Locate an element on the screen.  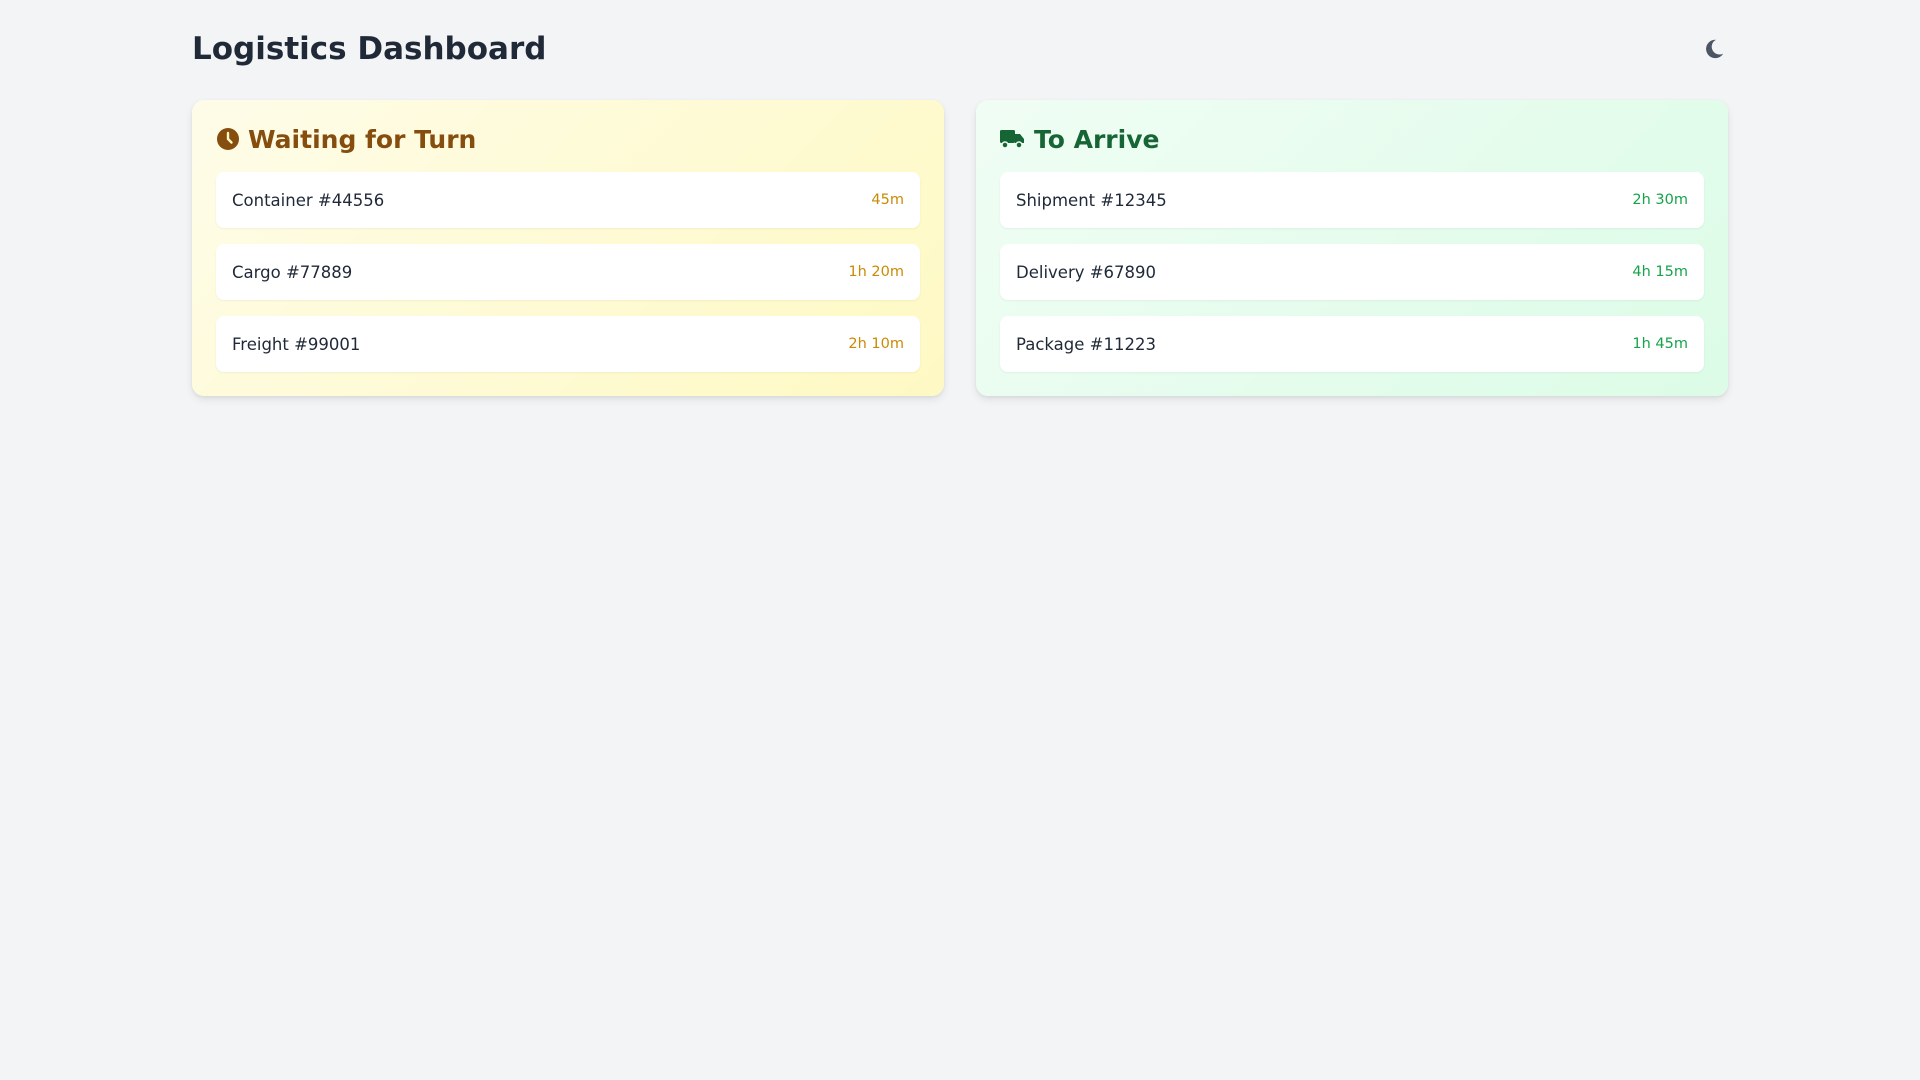
item-name: Shipment #12345 is located at coordinates (1091, 200).